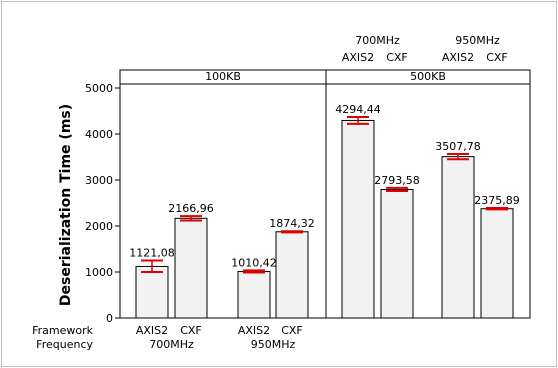 This screenshot has width=558, height=368. Describe the element at coordinates (99, 272) in the screenshot. I see `y-tick-label: 1000` at that location.